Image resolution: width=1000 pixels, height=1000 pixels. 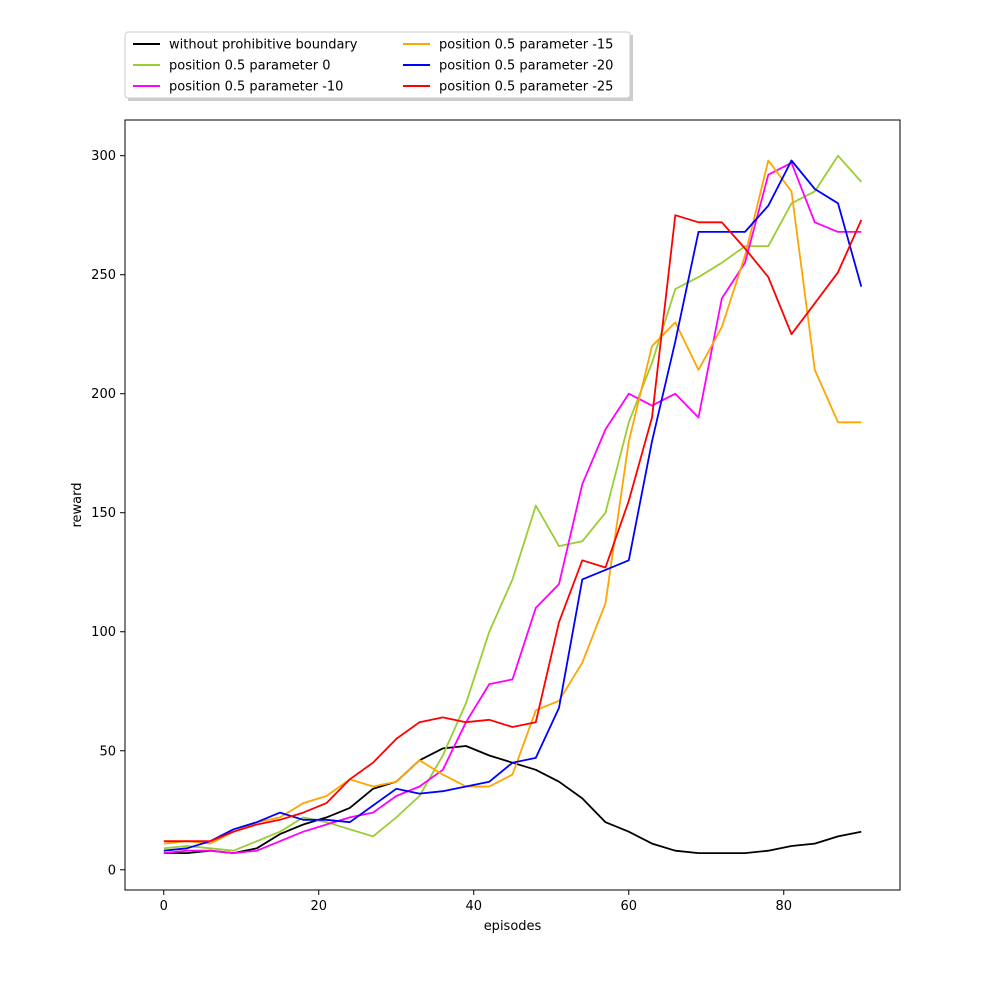 What do you see at coordinates (107, 751) in the screenshot?
I see `y-tick-label: 50` at bounding box center [107, 751].